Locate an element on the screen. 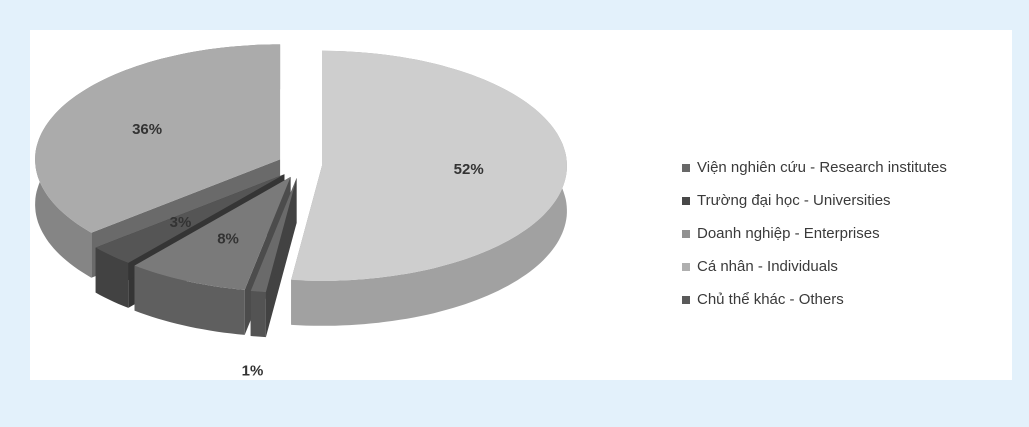 This screenshot has height=427, width=1029. legend-label: Trường đại học - Universities is located at coordinates (794, 200).